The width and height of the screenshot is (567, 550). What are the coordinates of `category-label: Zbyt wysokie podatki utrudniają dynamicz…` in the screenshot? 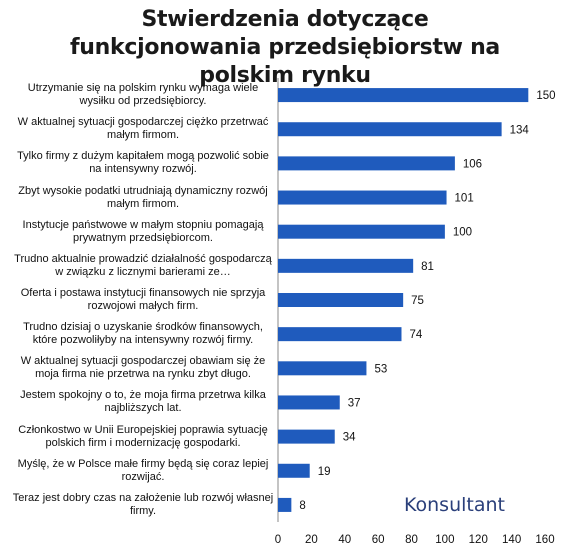 It's located at (143, 197).